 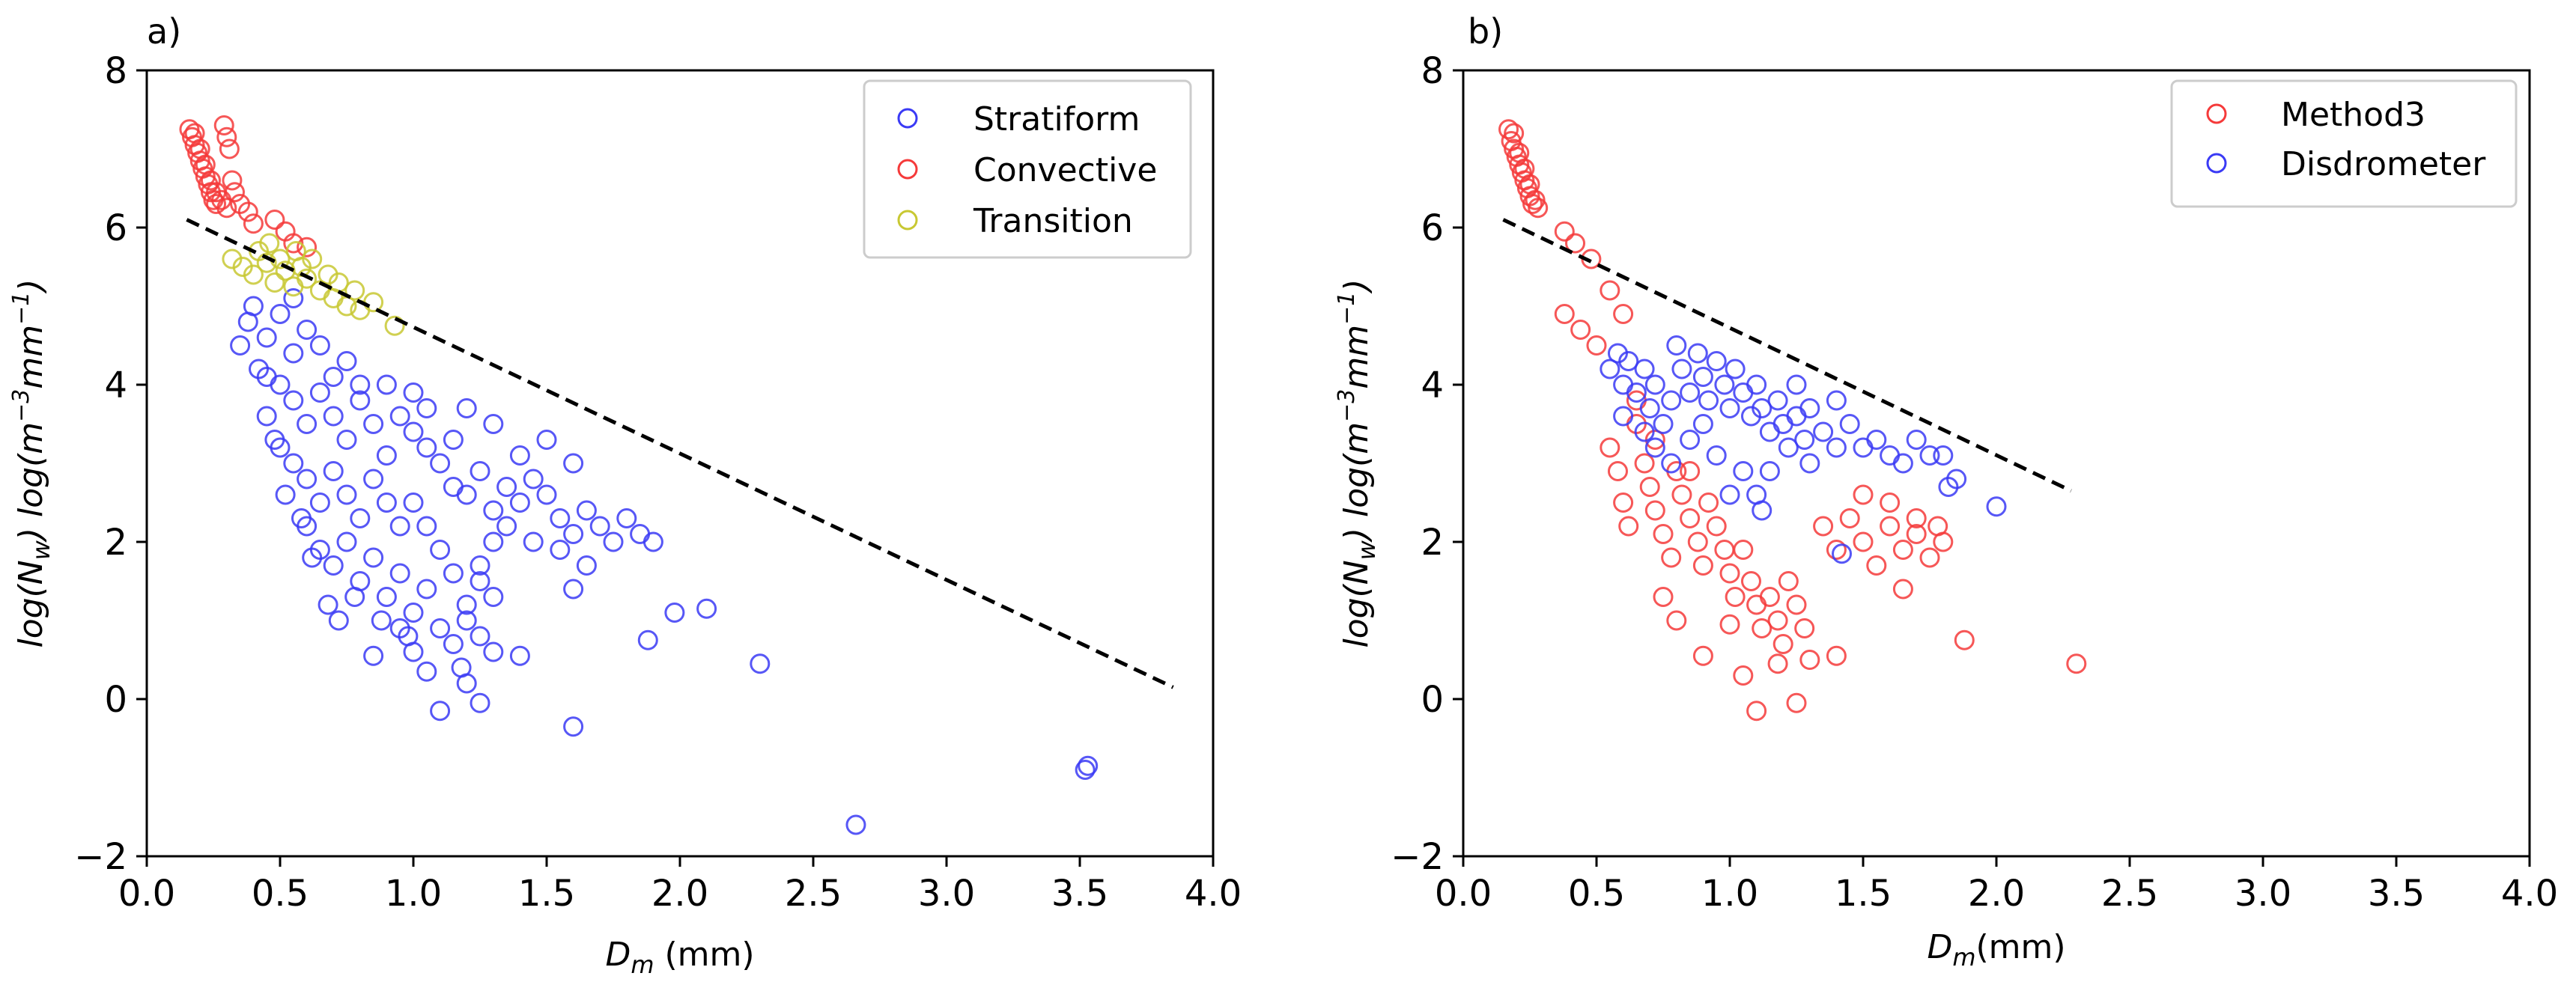 I want to click on chart-b-panel-label: b), so click(x=1485, y=31).